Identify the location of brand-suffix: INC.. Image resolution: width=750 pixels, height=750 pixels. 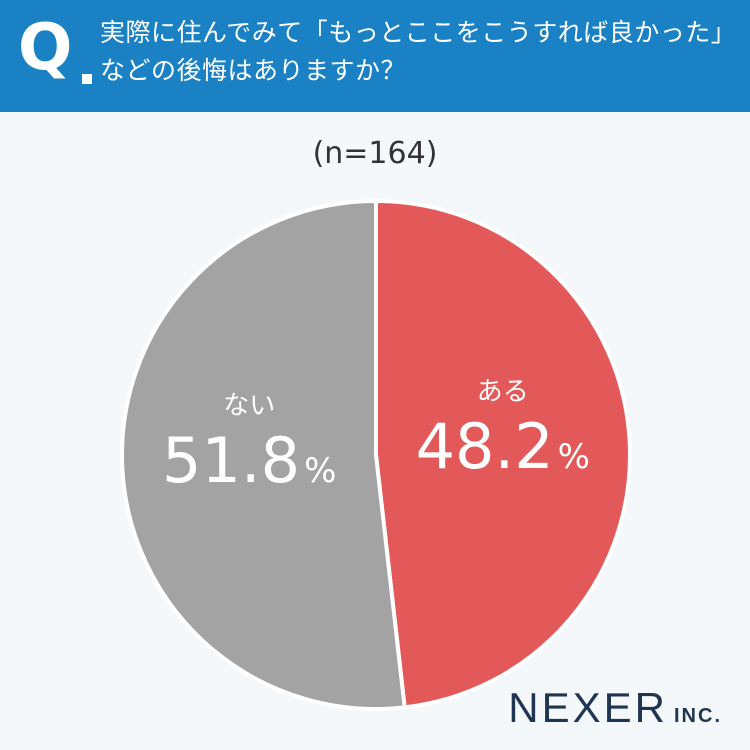
(698, 716).